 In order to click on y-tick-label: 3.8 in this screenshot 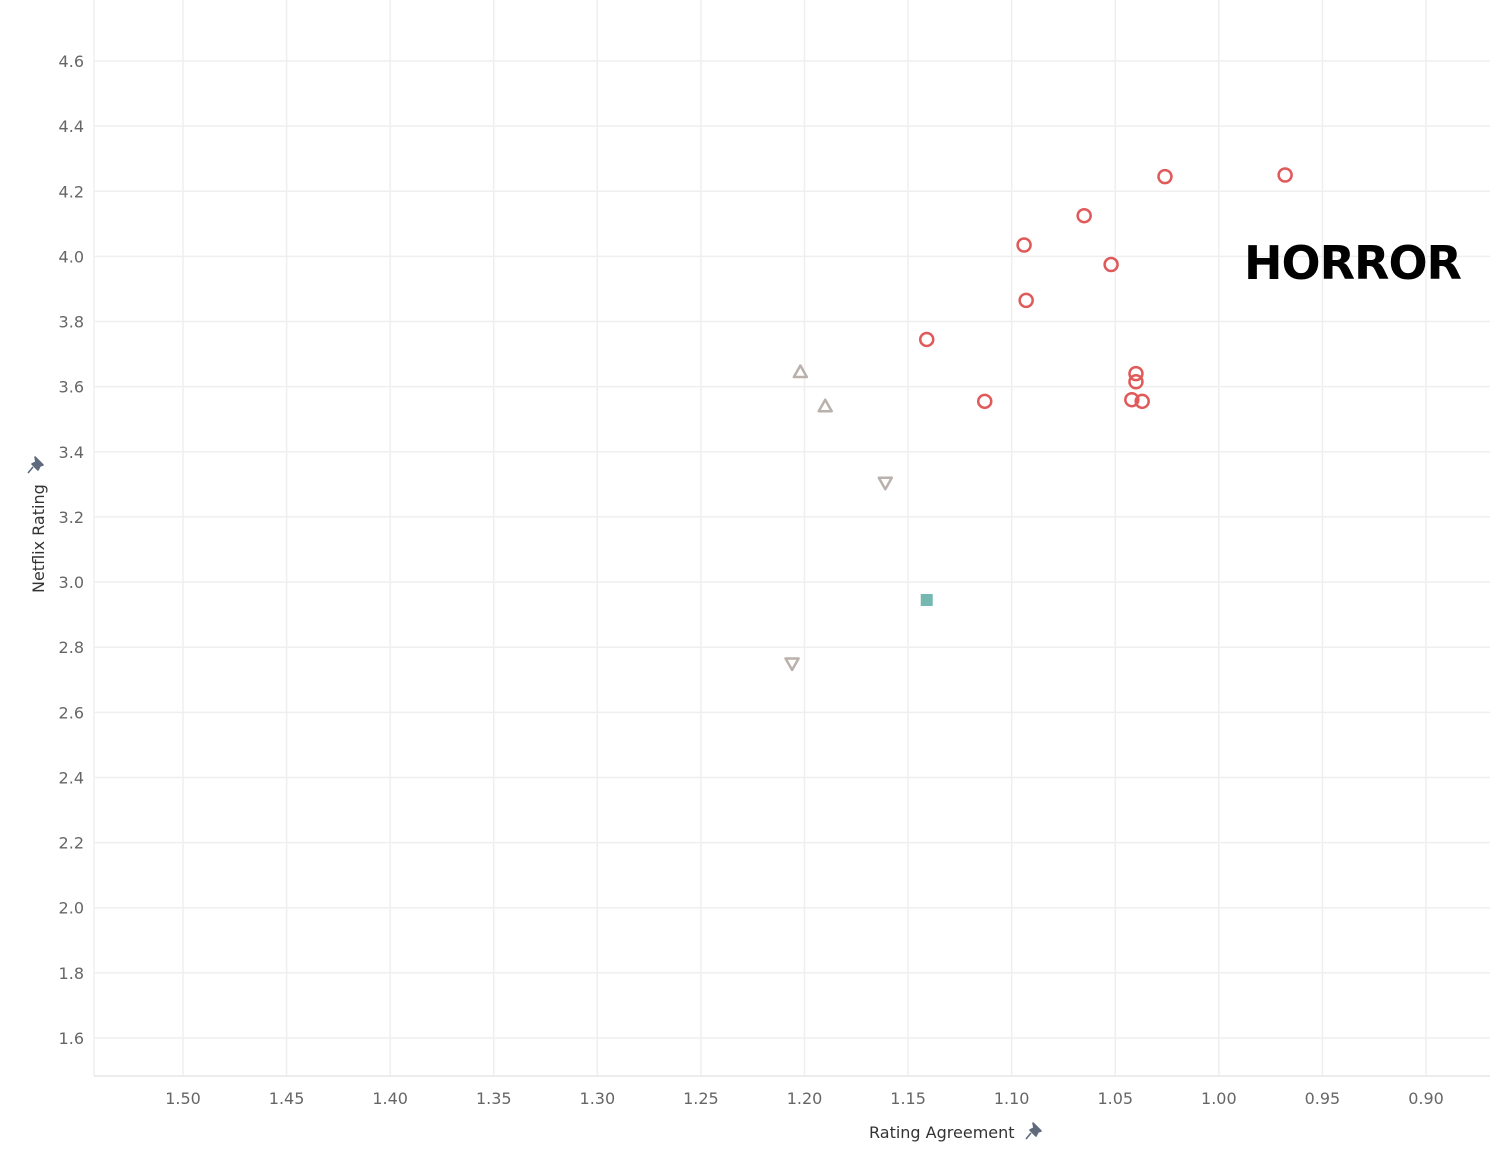, I will do `click(71, 322)`.